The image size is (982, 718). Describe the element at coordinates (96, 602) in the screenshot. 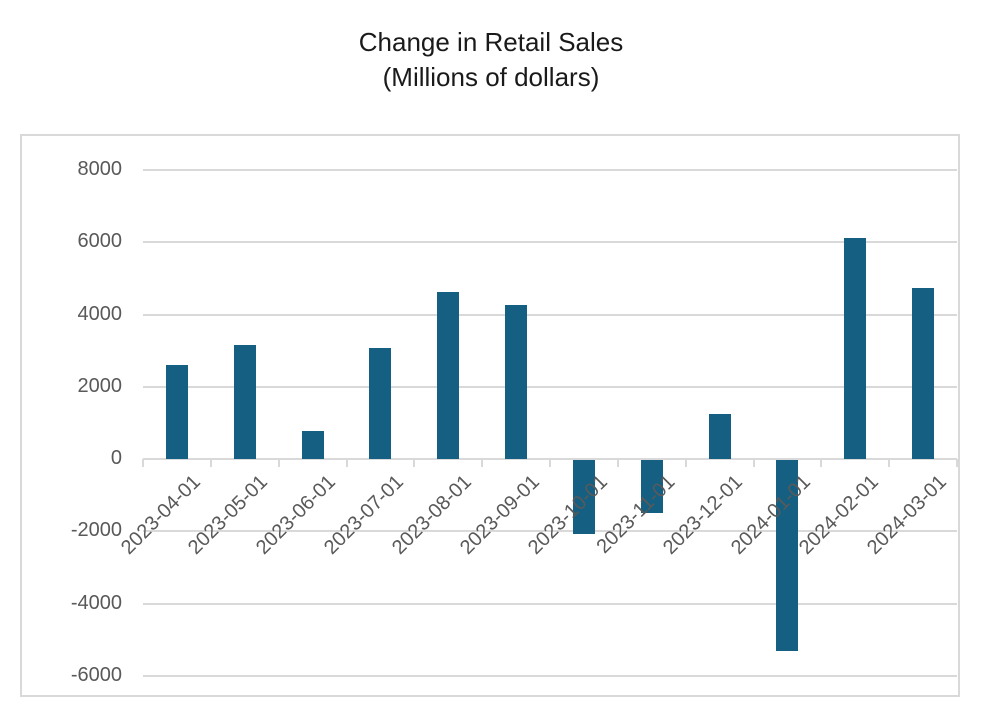

I see `y-axis-tick-label: -4000` at that location.